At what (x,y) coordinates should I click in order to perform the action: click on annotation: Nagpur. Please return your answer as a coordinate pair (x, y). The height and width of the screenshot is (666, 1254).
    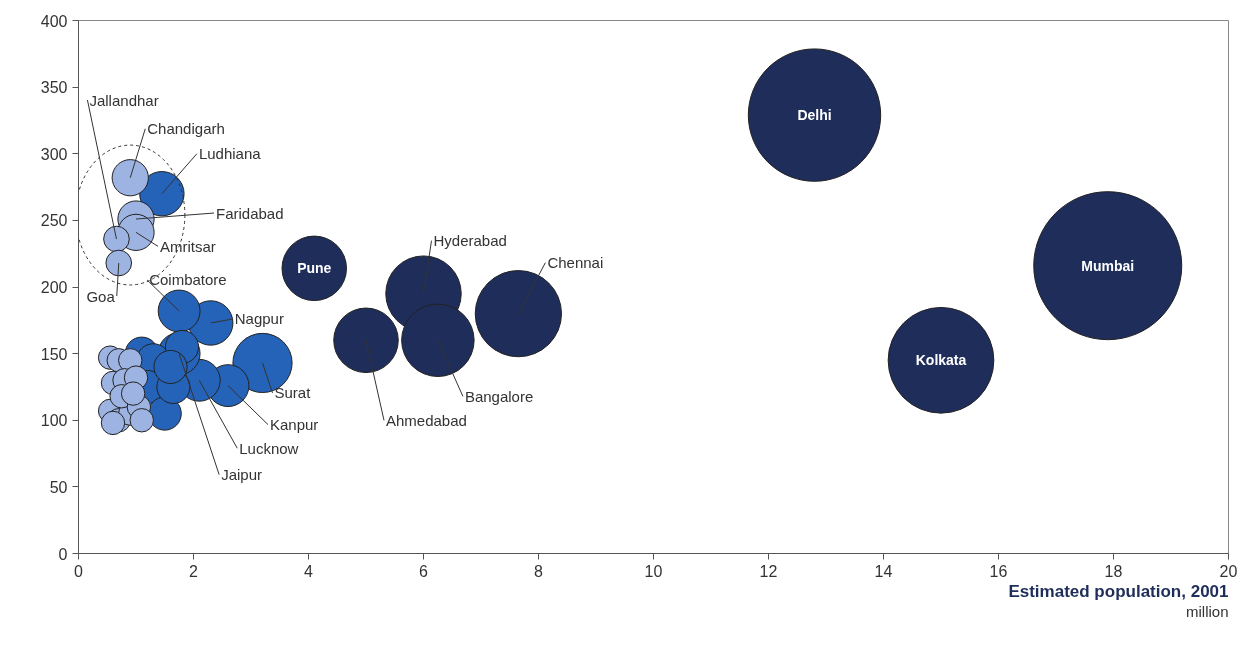
    Looking at the image, I should click on (259, 319).